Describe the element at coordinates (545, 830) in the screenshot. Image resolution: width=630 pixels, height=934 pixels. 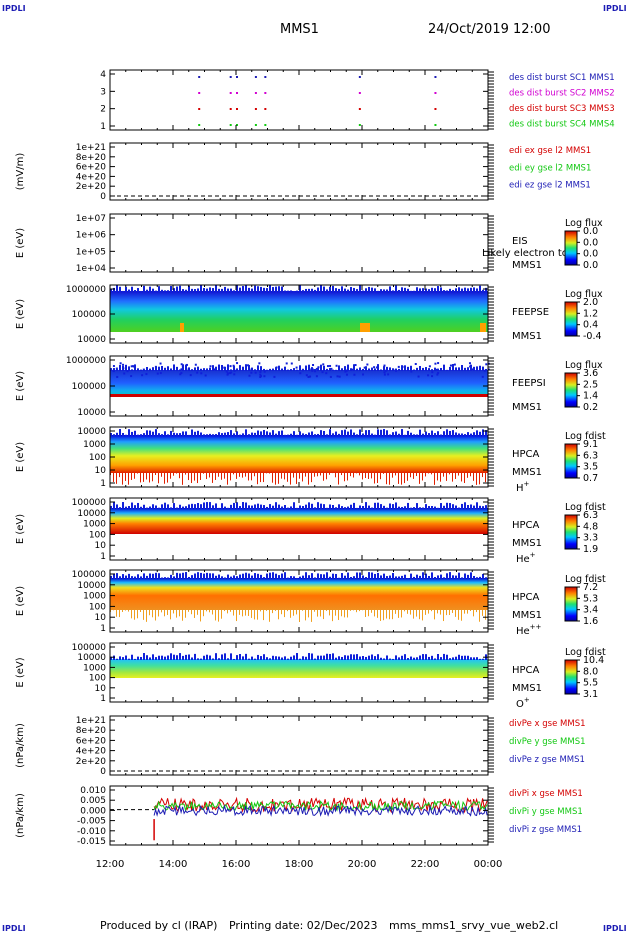
I see `legend-entry: divPi z gse MMS1` at that location.